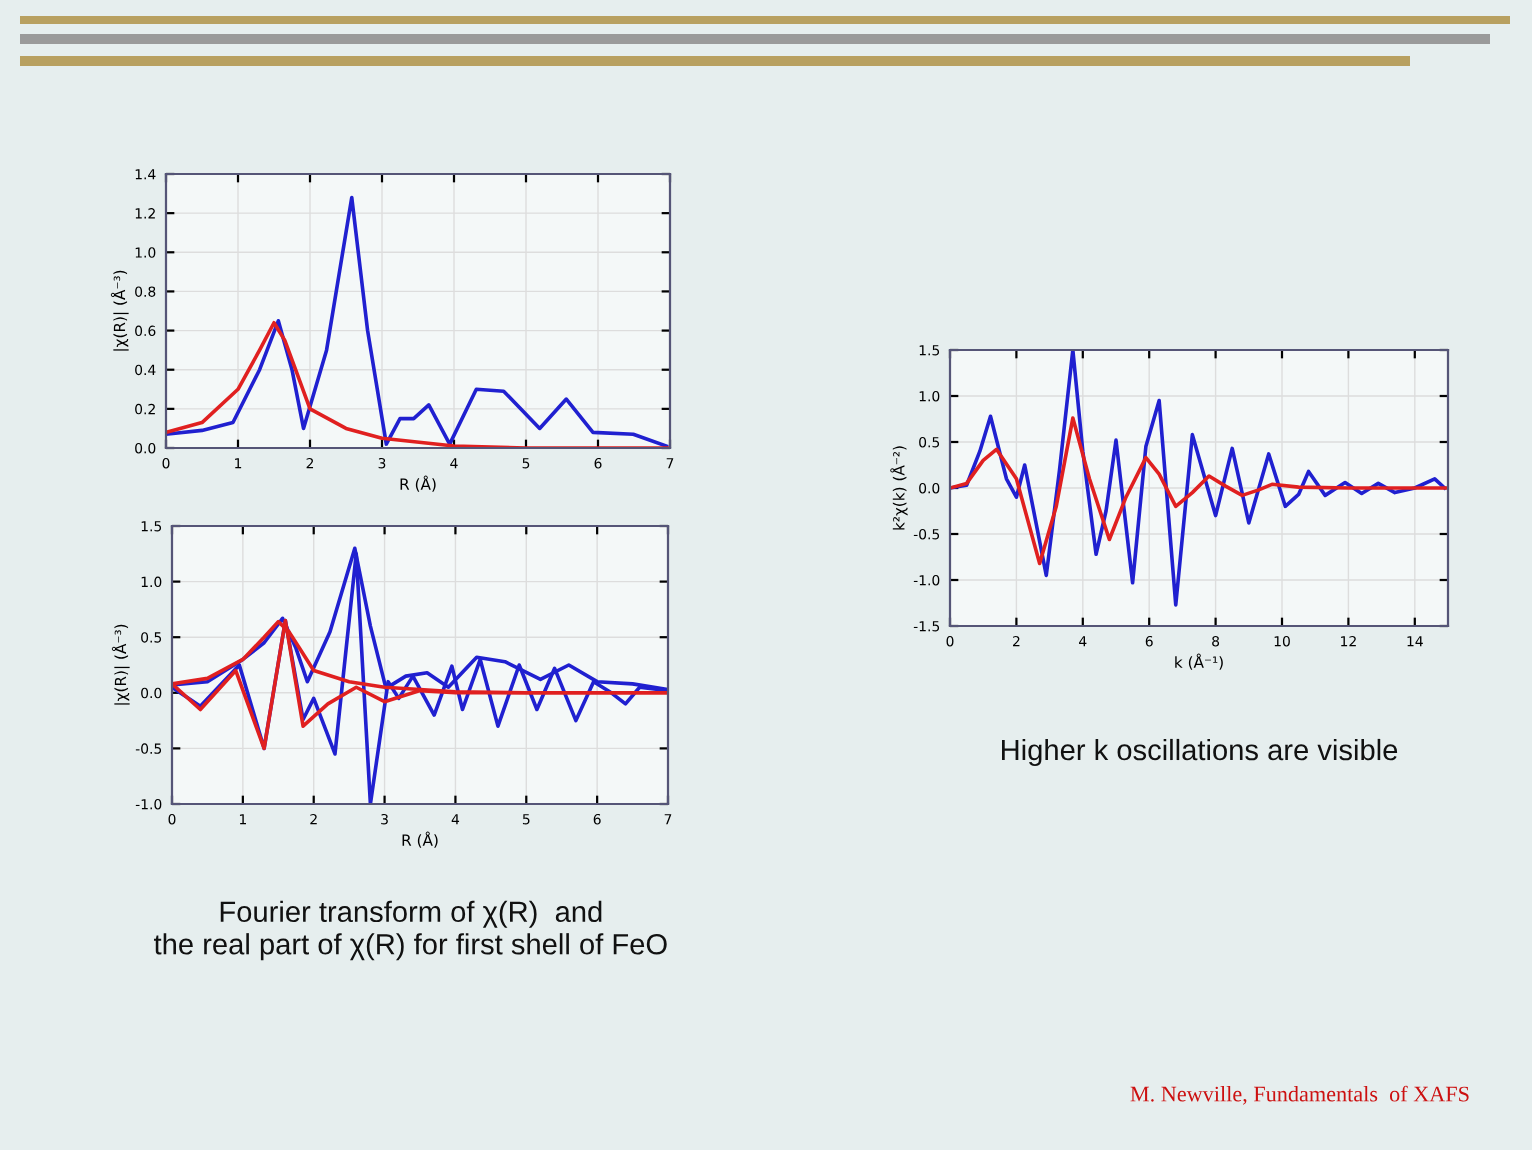 This screenshot has height=1150, width=1532. What do you see at coordinates (1200, 752) in the screenshot?
I see `text: Higher k oscillations are visible` at bounding box center [1200, 752].